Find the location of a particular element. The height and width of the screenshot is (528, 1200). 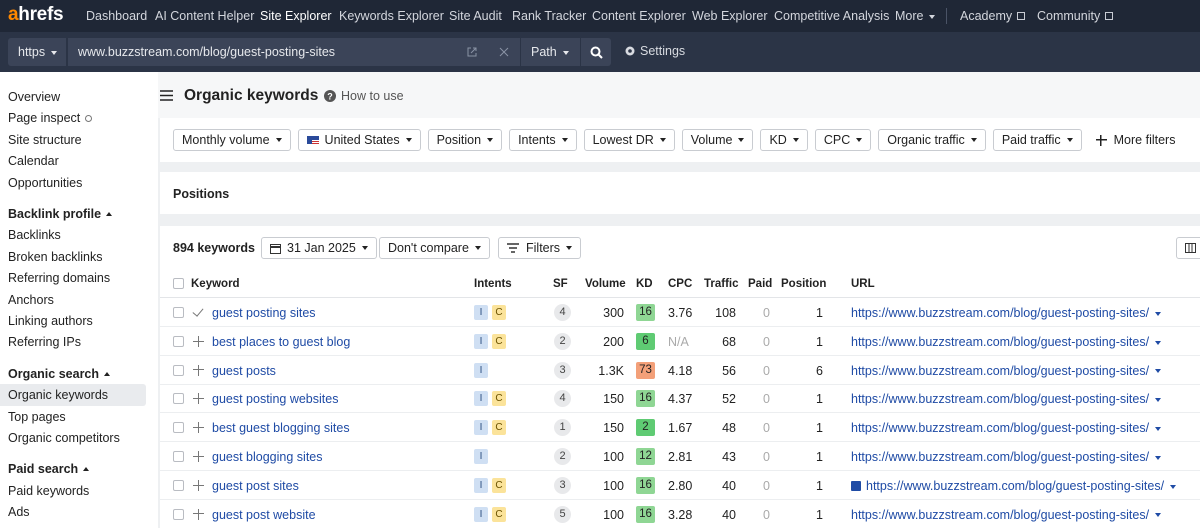

nav-item: AI Content Helper is located at coordinates (204, 16).